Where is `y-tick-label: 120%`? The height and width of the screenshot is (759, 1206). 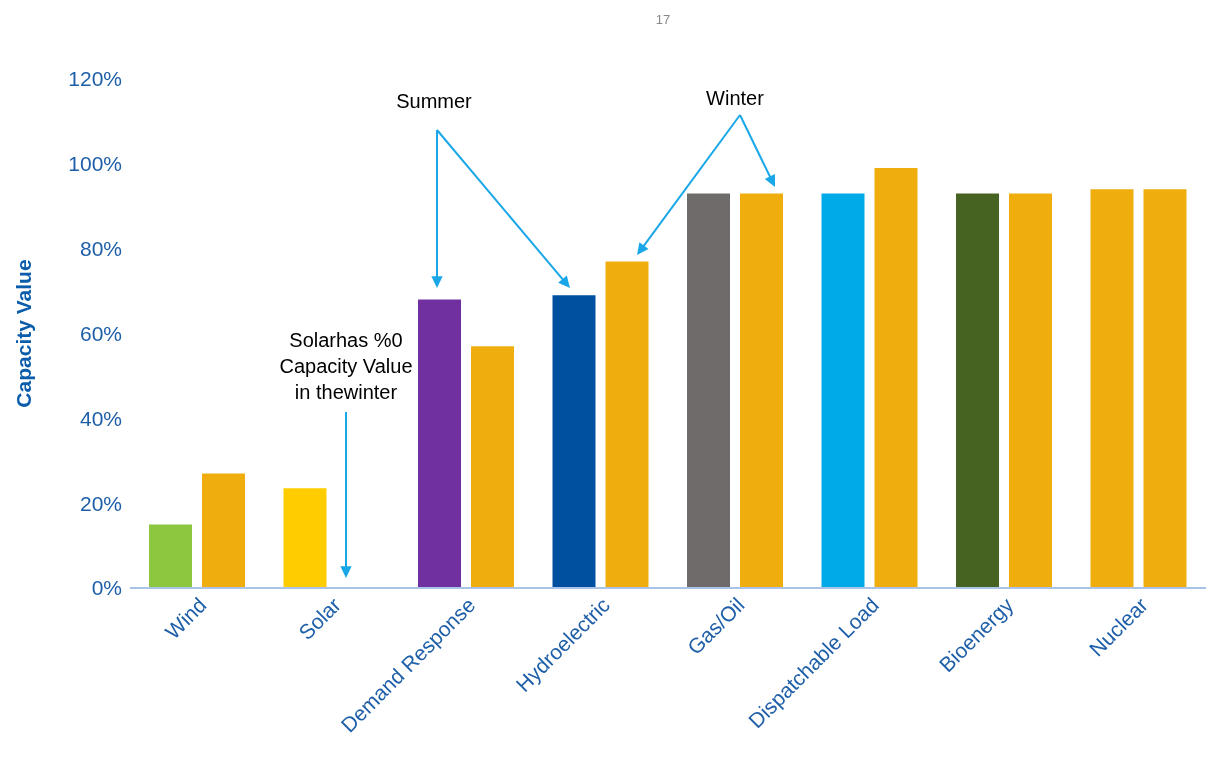
y-tick-label: 120% is located at coordinates (95, 79).